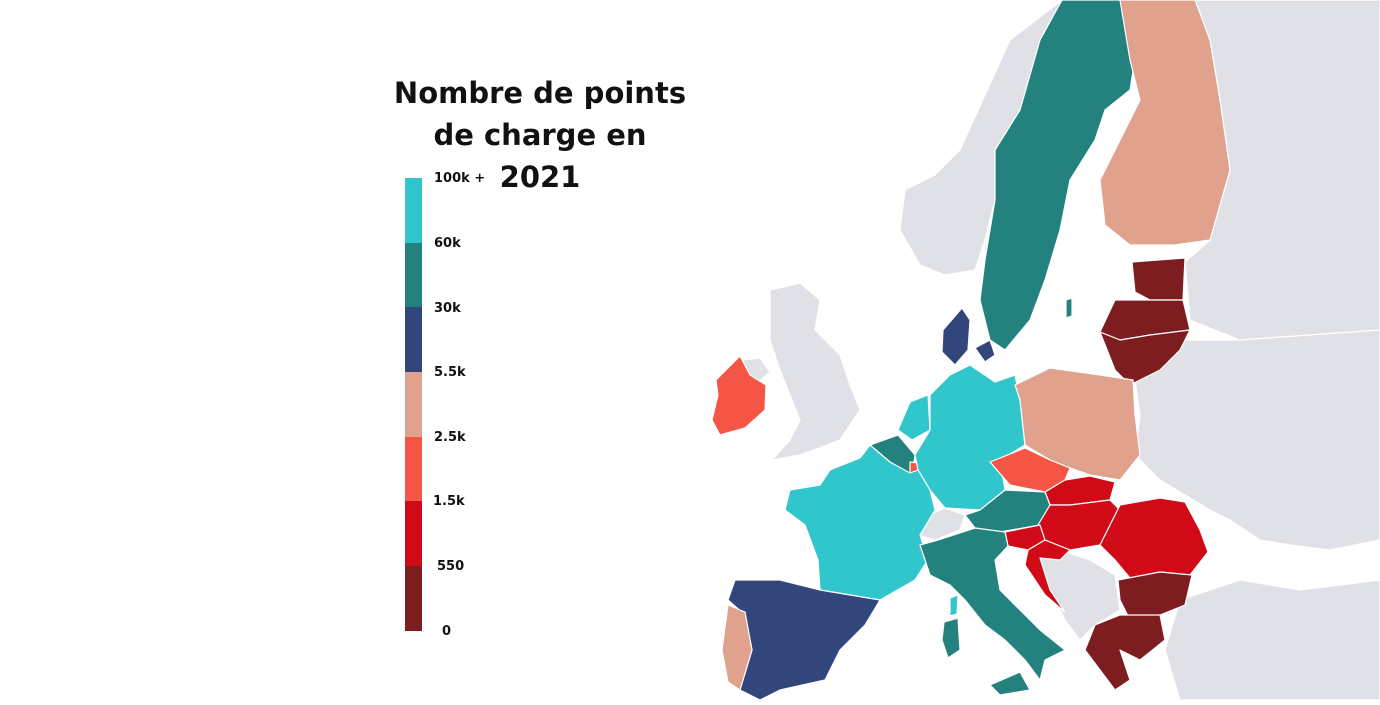  Describe the element at coordinates (1030, 470) in the screenshot. I see `region-czechia` at that location.